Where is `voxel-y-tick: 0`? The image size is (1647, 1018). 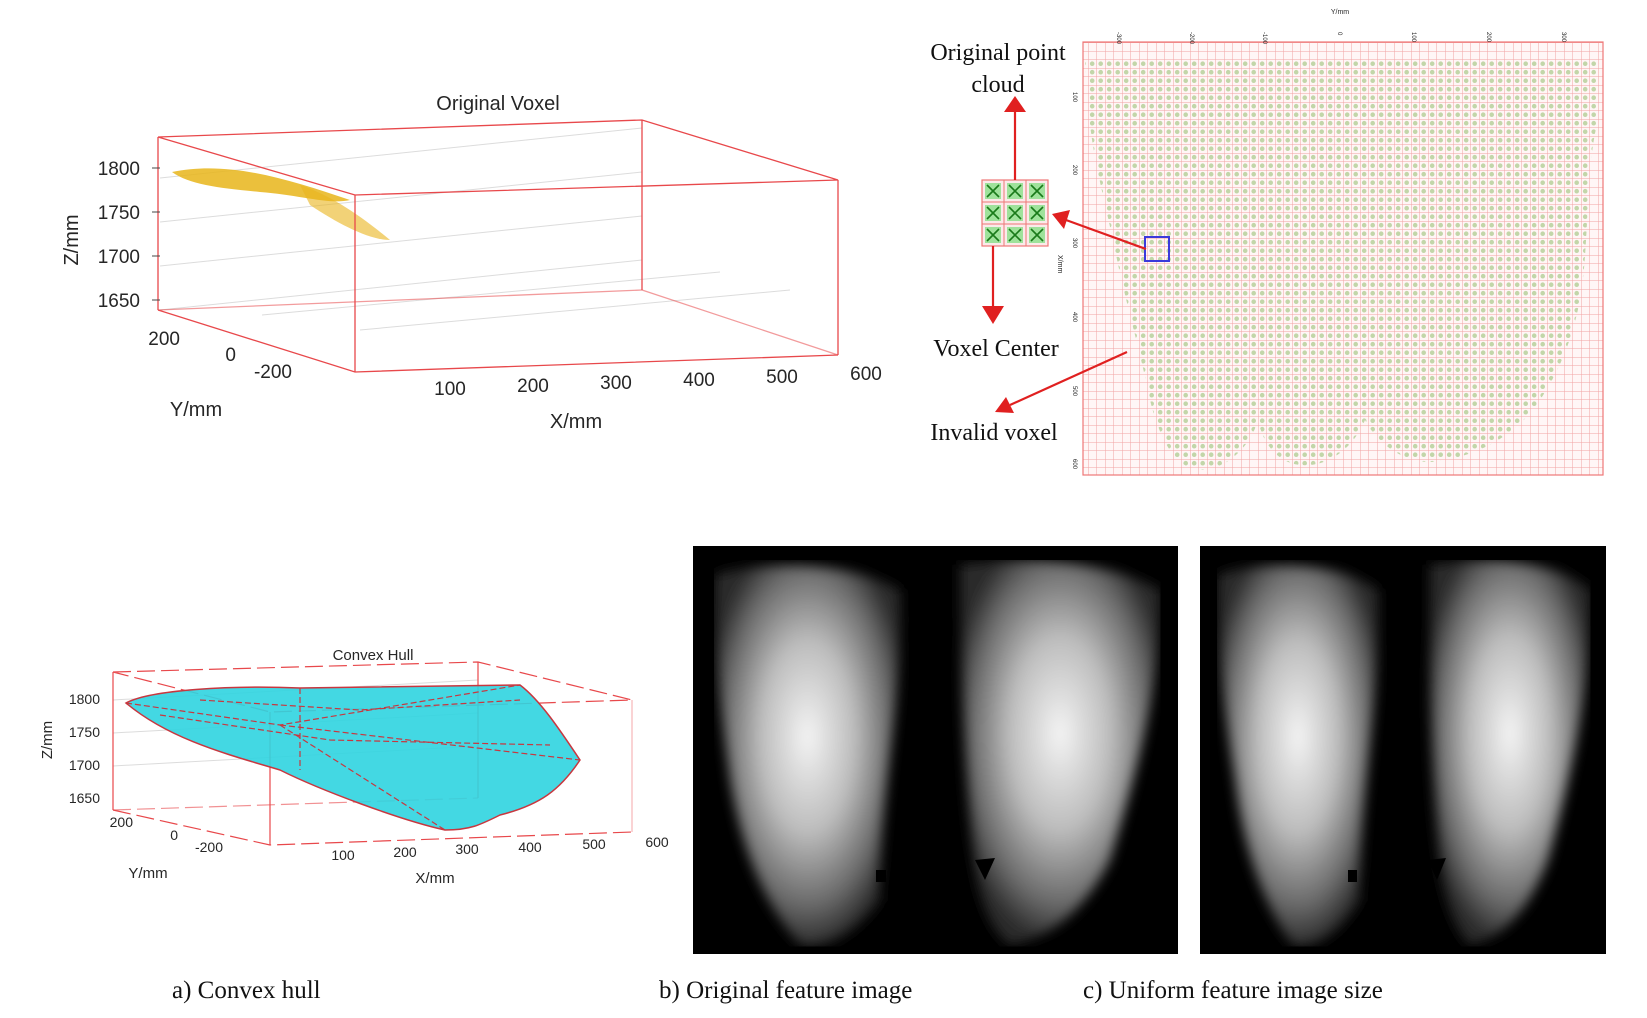
voxel-y-tick: 0 is located at coordinates (230, 355).